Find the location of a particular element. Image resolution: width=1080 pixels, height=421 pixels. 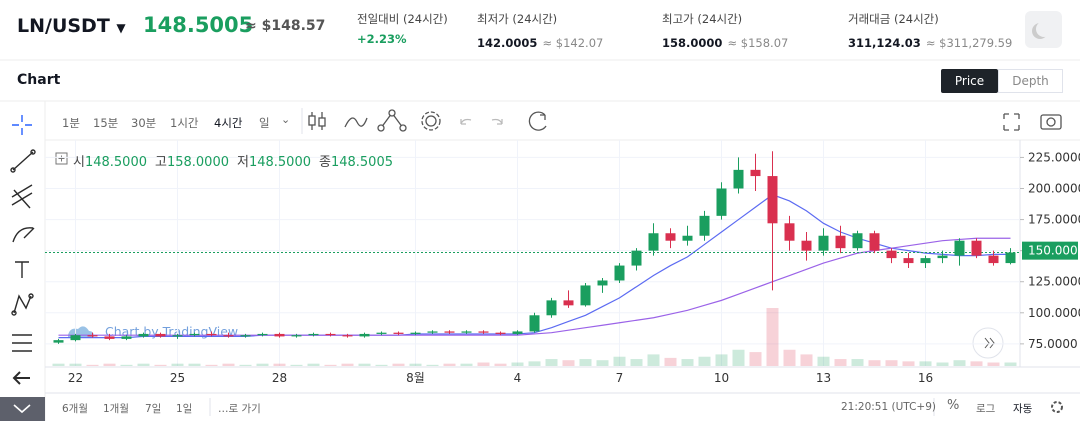

interval-menu: ⌄ is located at coordinates (286, 119).